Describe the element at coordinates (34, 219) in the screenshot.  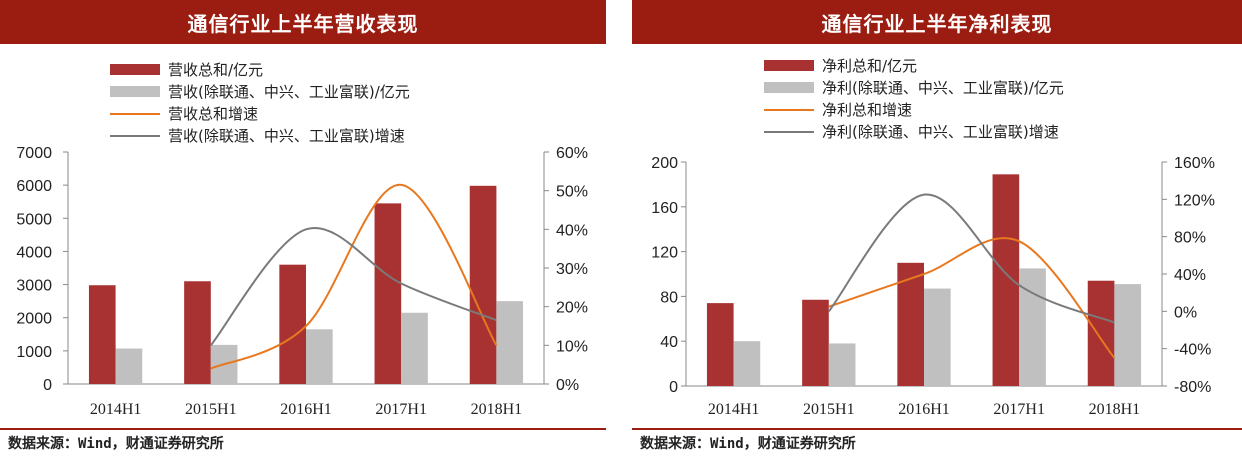
I see `left-tick-label: 5000` at that location.